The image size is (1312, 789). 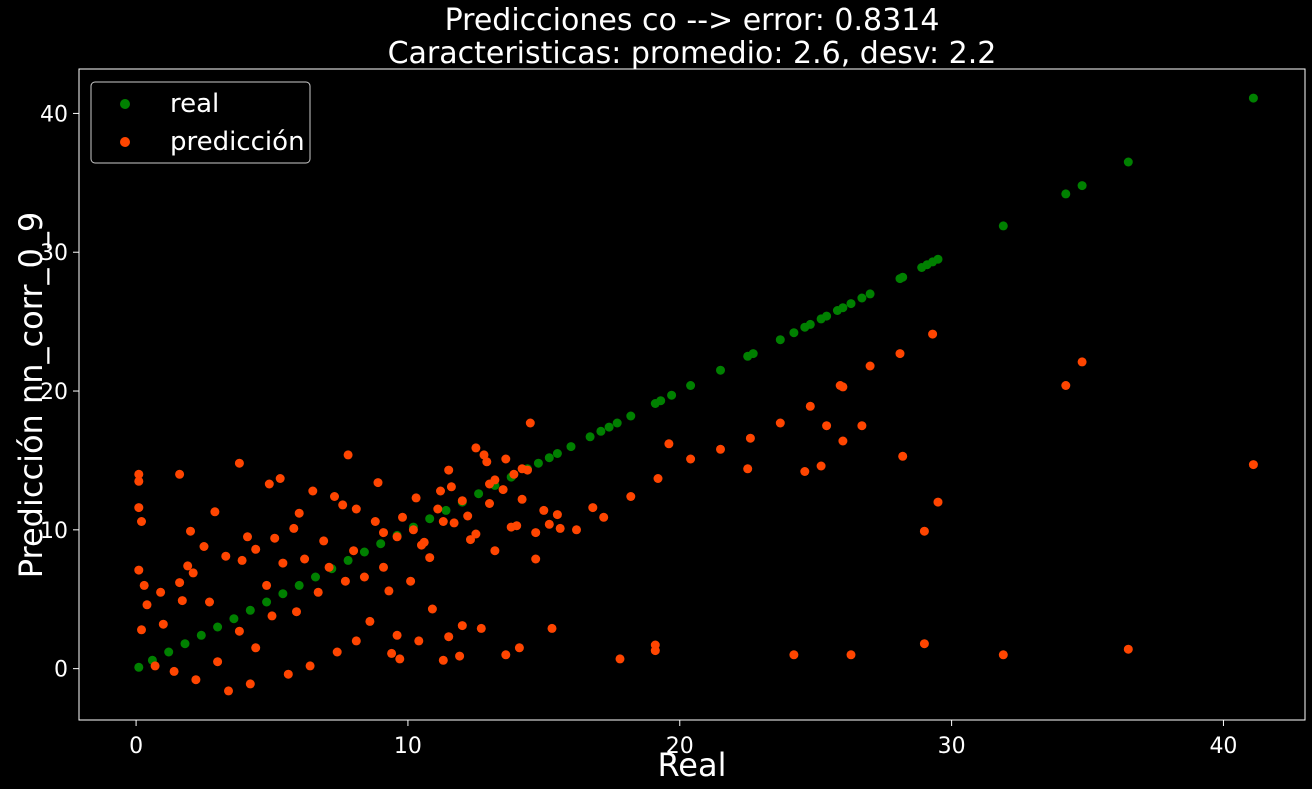 I want to click on legend-marker-real, so click(x=125, y=104).